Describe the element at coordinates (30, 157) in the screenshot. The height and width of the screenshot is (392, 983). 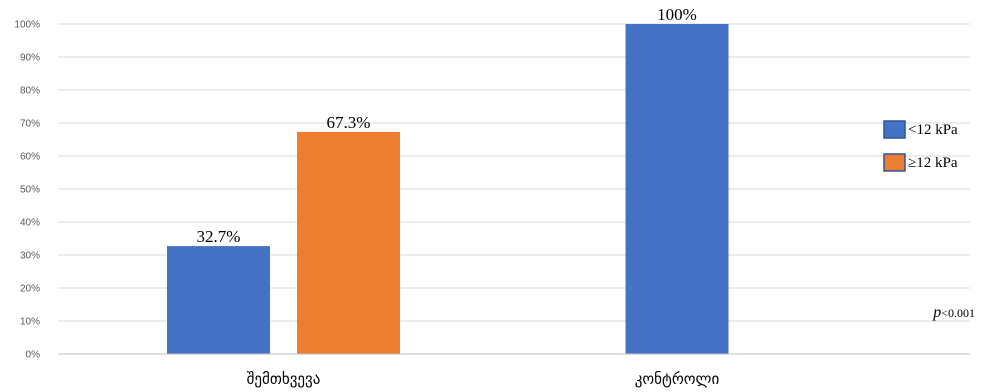
I see `y-tick-label: 60%` at that location.